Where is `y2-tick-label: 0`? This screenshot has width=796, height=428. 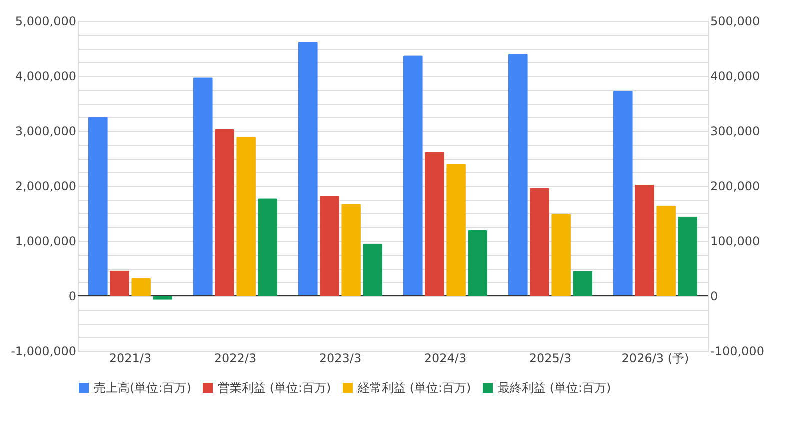
y2-tick-label: 0 is located at coordinates (714, 297).